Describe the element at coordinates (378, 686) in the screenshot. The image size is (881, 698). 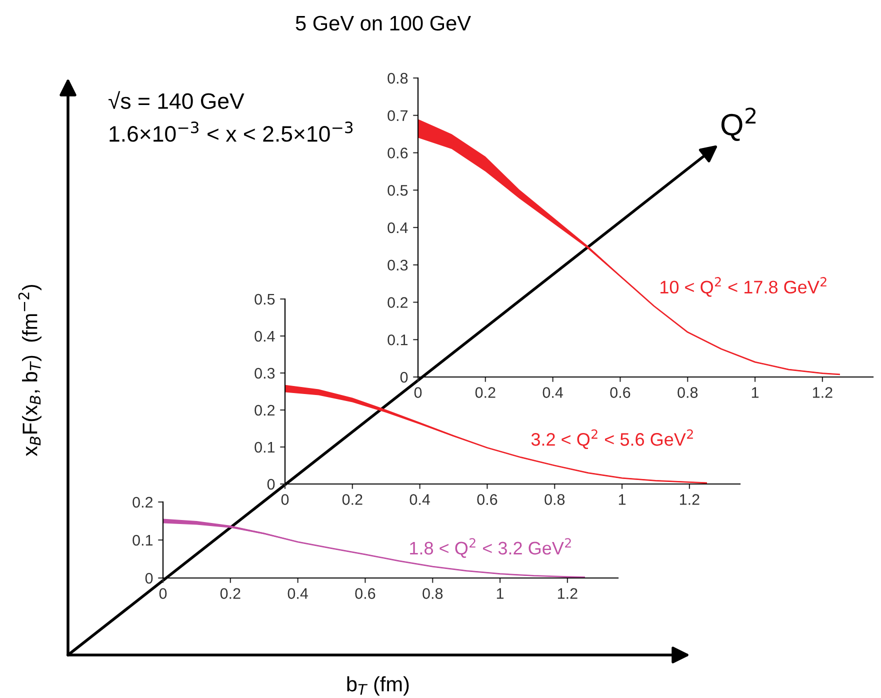
I see `text: b$_{T}$ (fm)` at that location.